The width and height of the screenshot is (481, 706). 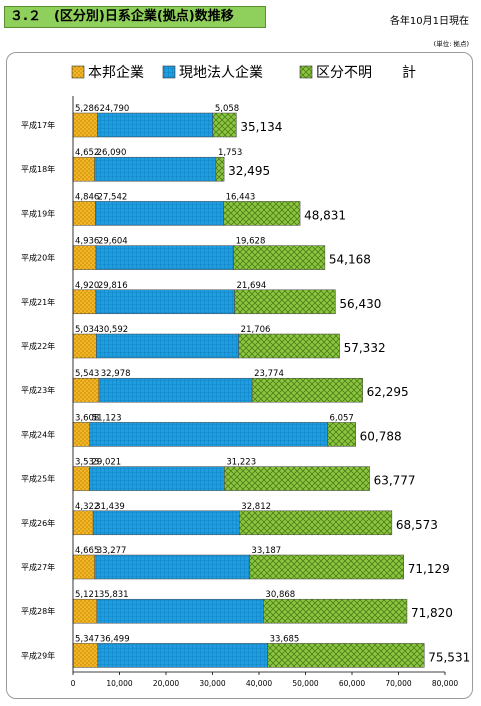 What do you see at coordinates (451, 44) in the screenshot?
I see `unit-note: (単位: 拠点)` at bounding box center [451, 44].